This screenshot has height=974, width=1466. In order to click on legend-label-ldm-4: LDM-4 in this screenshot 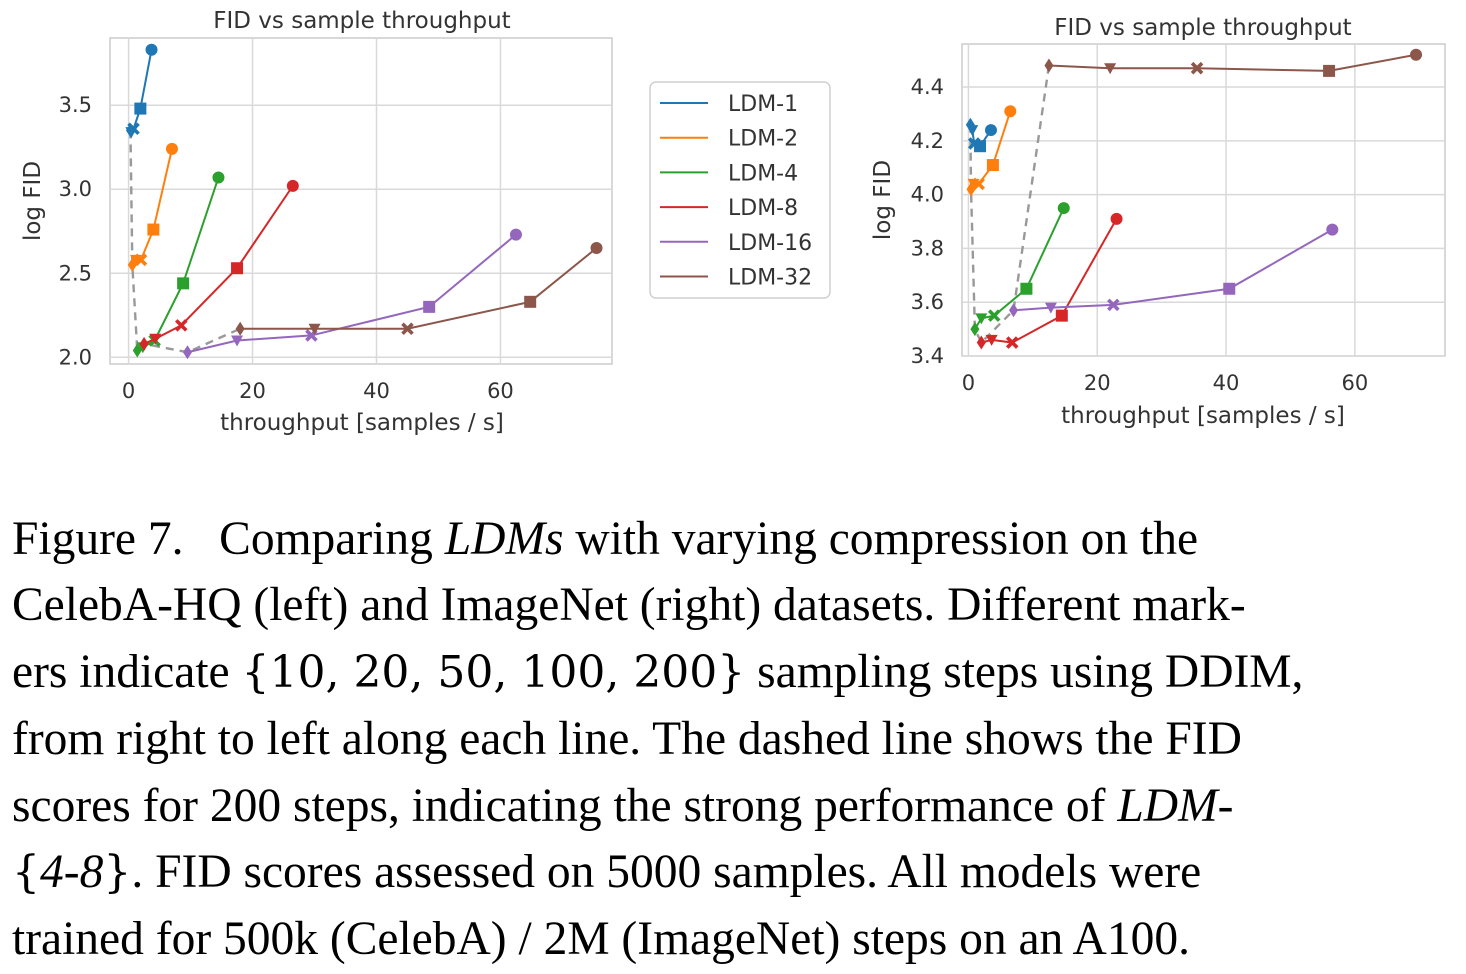, I will do `click(763, 173)`.